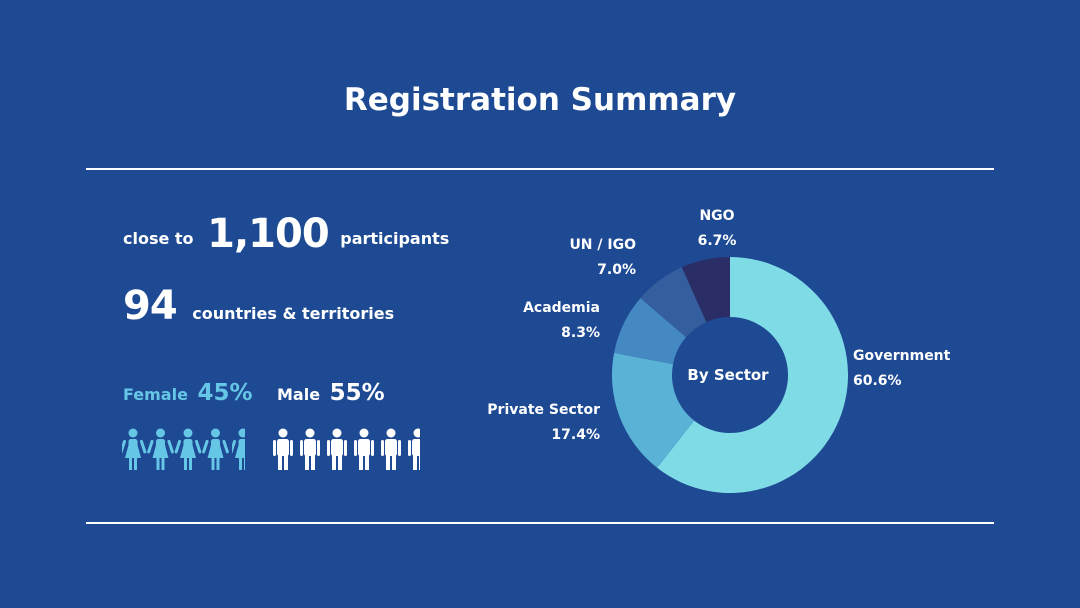 This screenshot has height=608, width=1080. What do you see at coordinates (540, 100) in the screenshot?
I see `page-title: Registration Summary` at bounding box center [540, 100].